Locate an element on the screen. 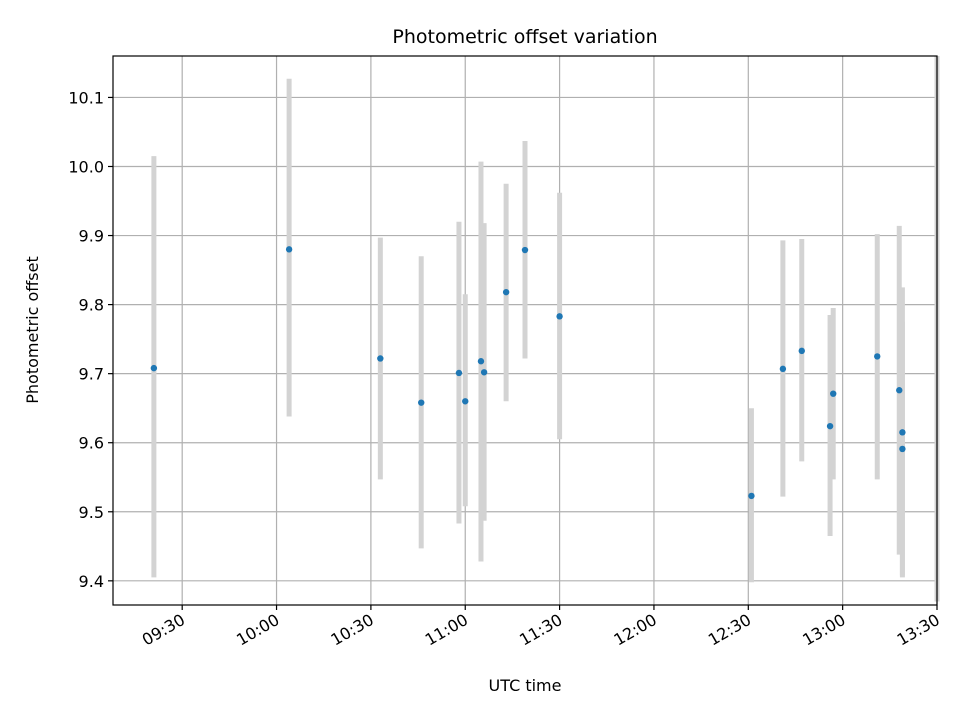  x-tick-label: 13:30 is located at coordinates (918, 630).